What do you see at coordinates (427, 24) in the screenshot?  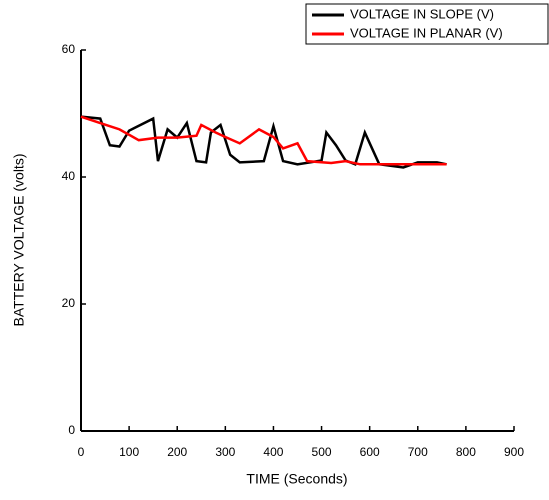 I see `legend-box` at bounding box center [427, 24].